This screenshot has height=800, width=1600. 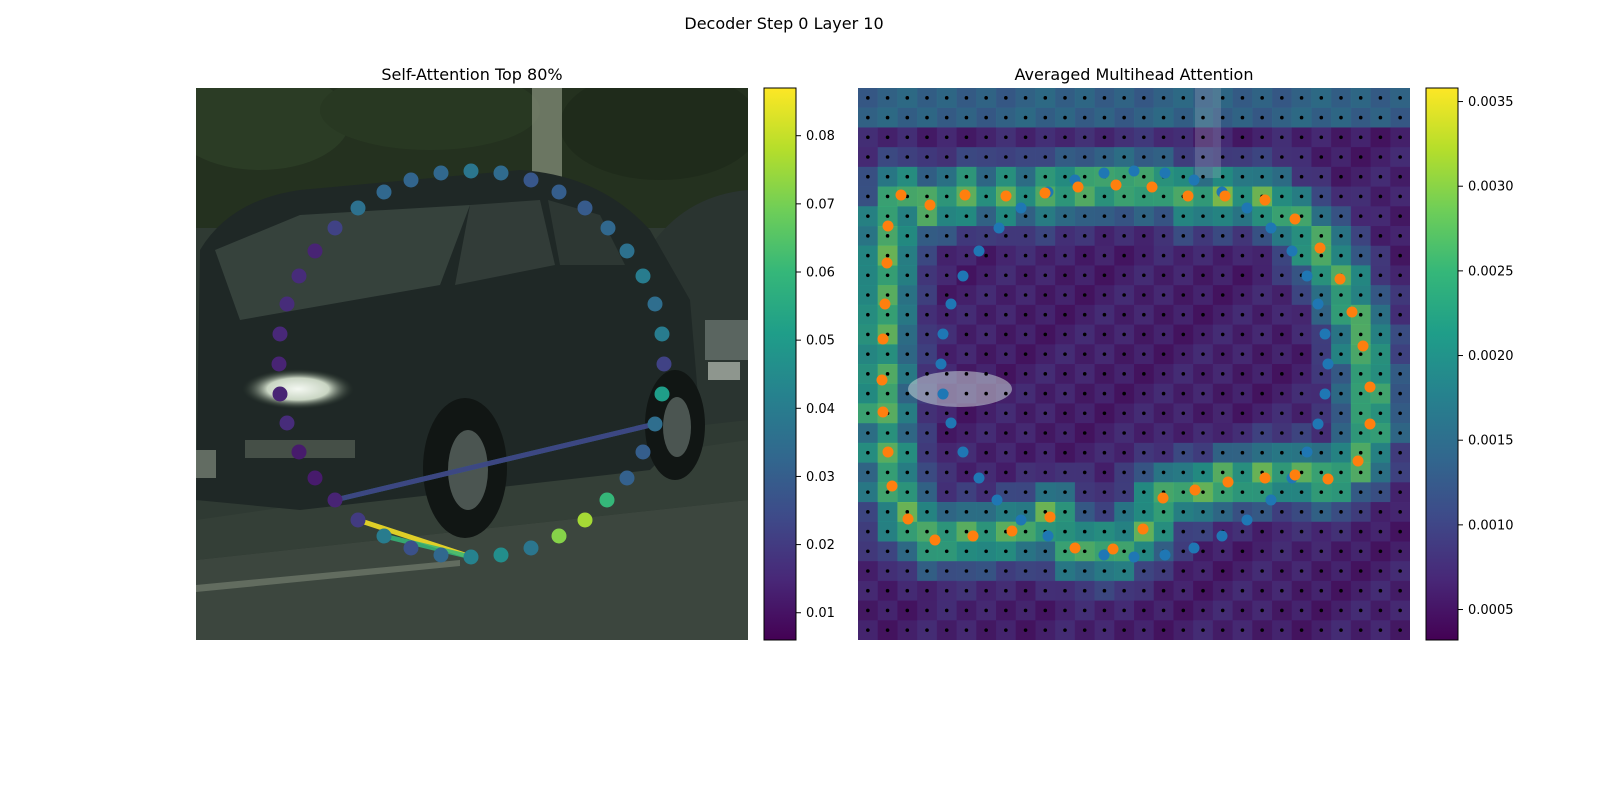 What do you see at coordinates (780, 364) in the screenshot?
I see `self-attention-colorbar` at bounding box center [780, 364].